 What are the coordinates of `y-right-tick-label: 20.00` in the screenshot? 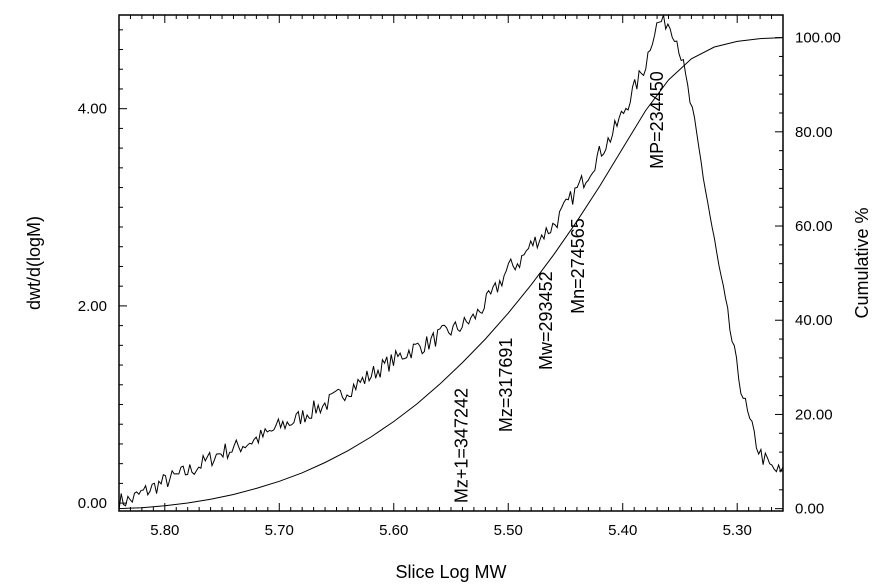 It's located at (814, 414).